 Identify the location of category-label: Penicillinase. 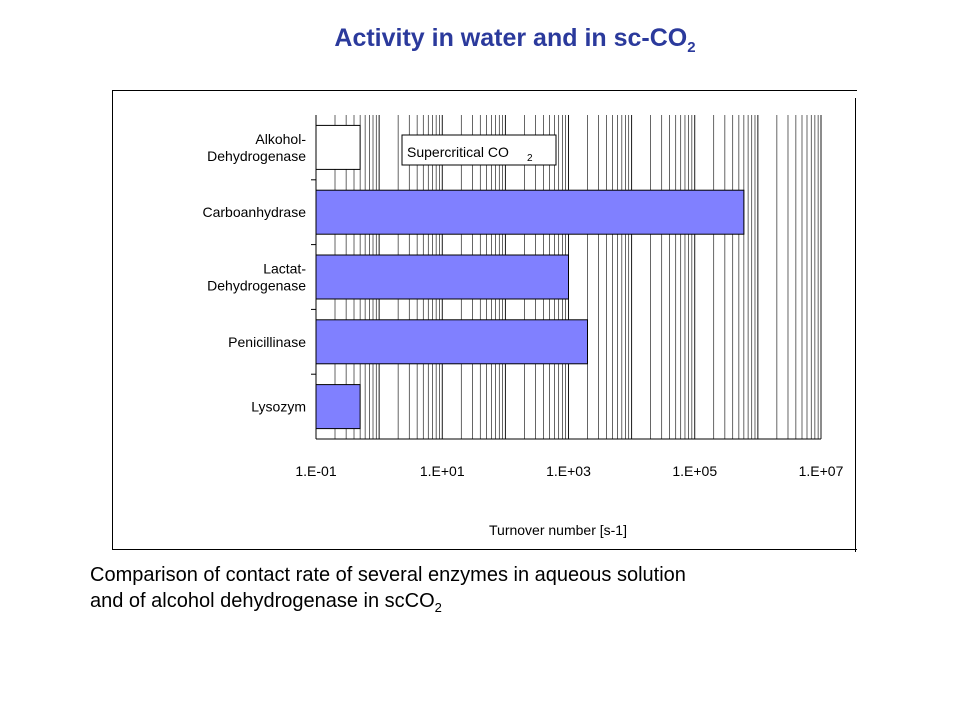
(267, 342).